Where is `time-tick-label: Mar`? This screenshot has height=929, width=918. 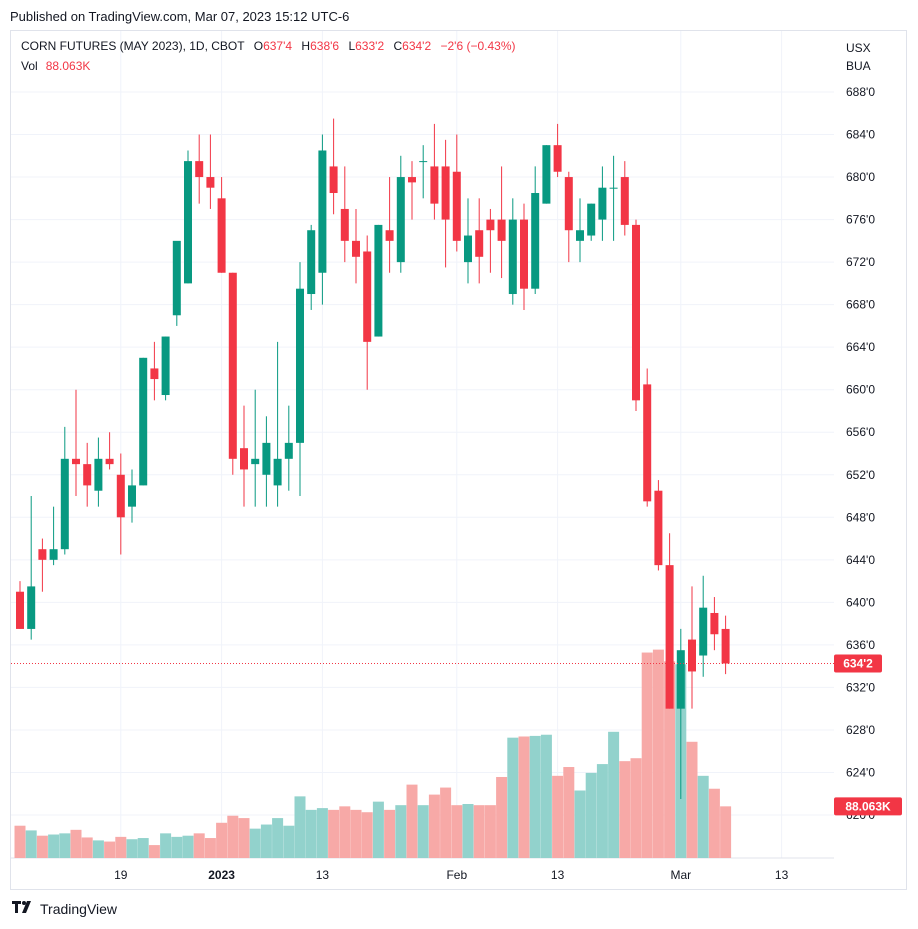
time-tick-label: Mar is located at coordinates (680, 875).